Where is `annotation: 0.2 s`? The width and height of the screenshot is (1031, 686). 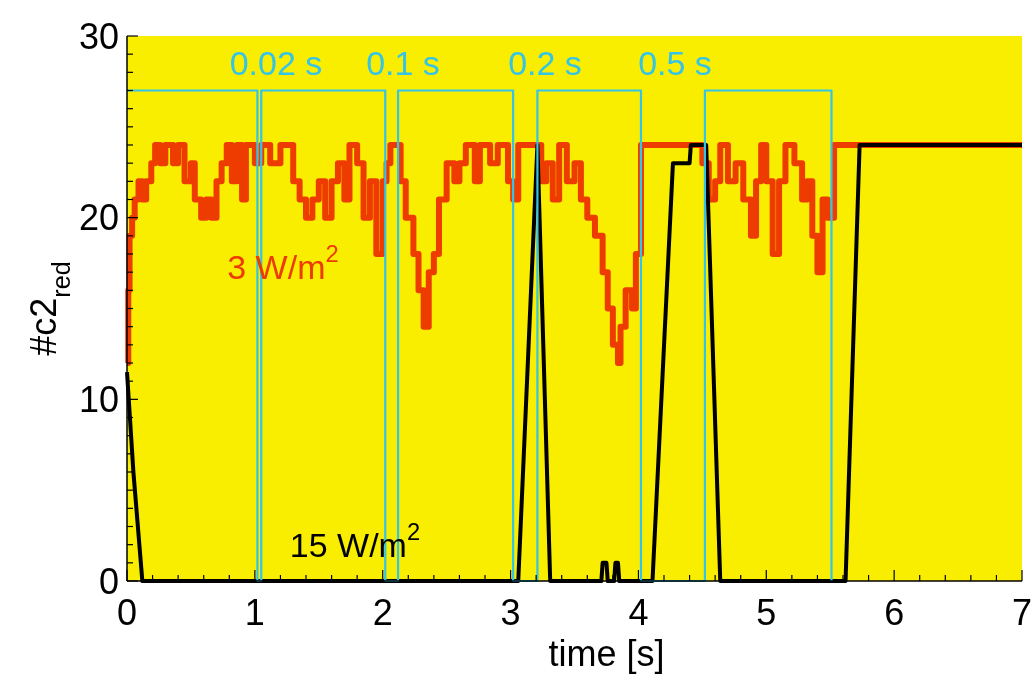
annotation: 0.2 s is located at coordinates (545, 63).